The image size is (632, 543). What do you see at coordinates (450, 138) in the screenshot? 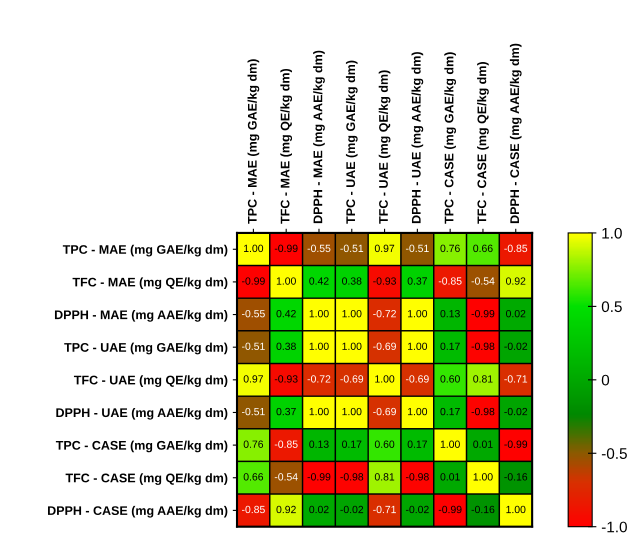
I see `x-tick-label: TPC - CASE (mg GAE/kg dm)` at bounding box center [450, 138].